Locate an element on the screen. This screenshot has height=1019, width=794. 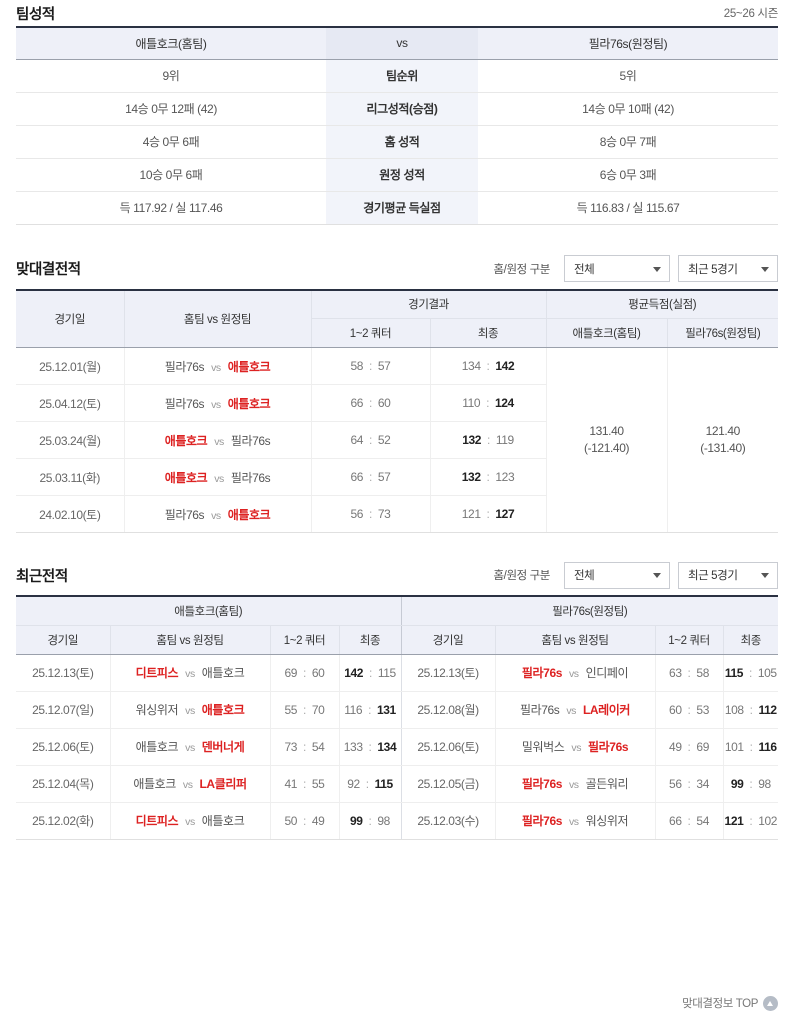
table-row: 25.03.24(월) 애틀호크 vs 필라76s 64 : 52 is located at coordinates (397, 440).